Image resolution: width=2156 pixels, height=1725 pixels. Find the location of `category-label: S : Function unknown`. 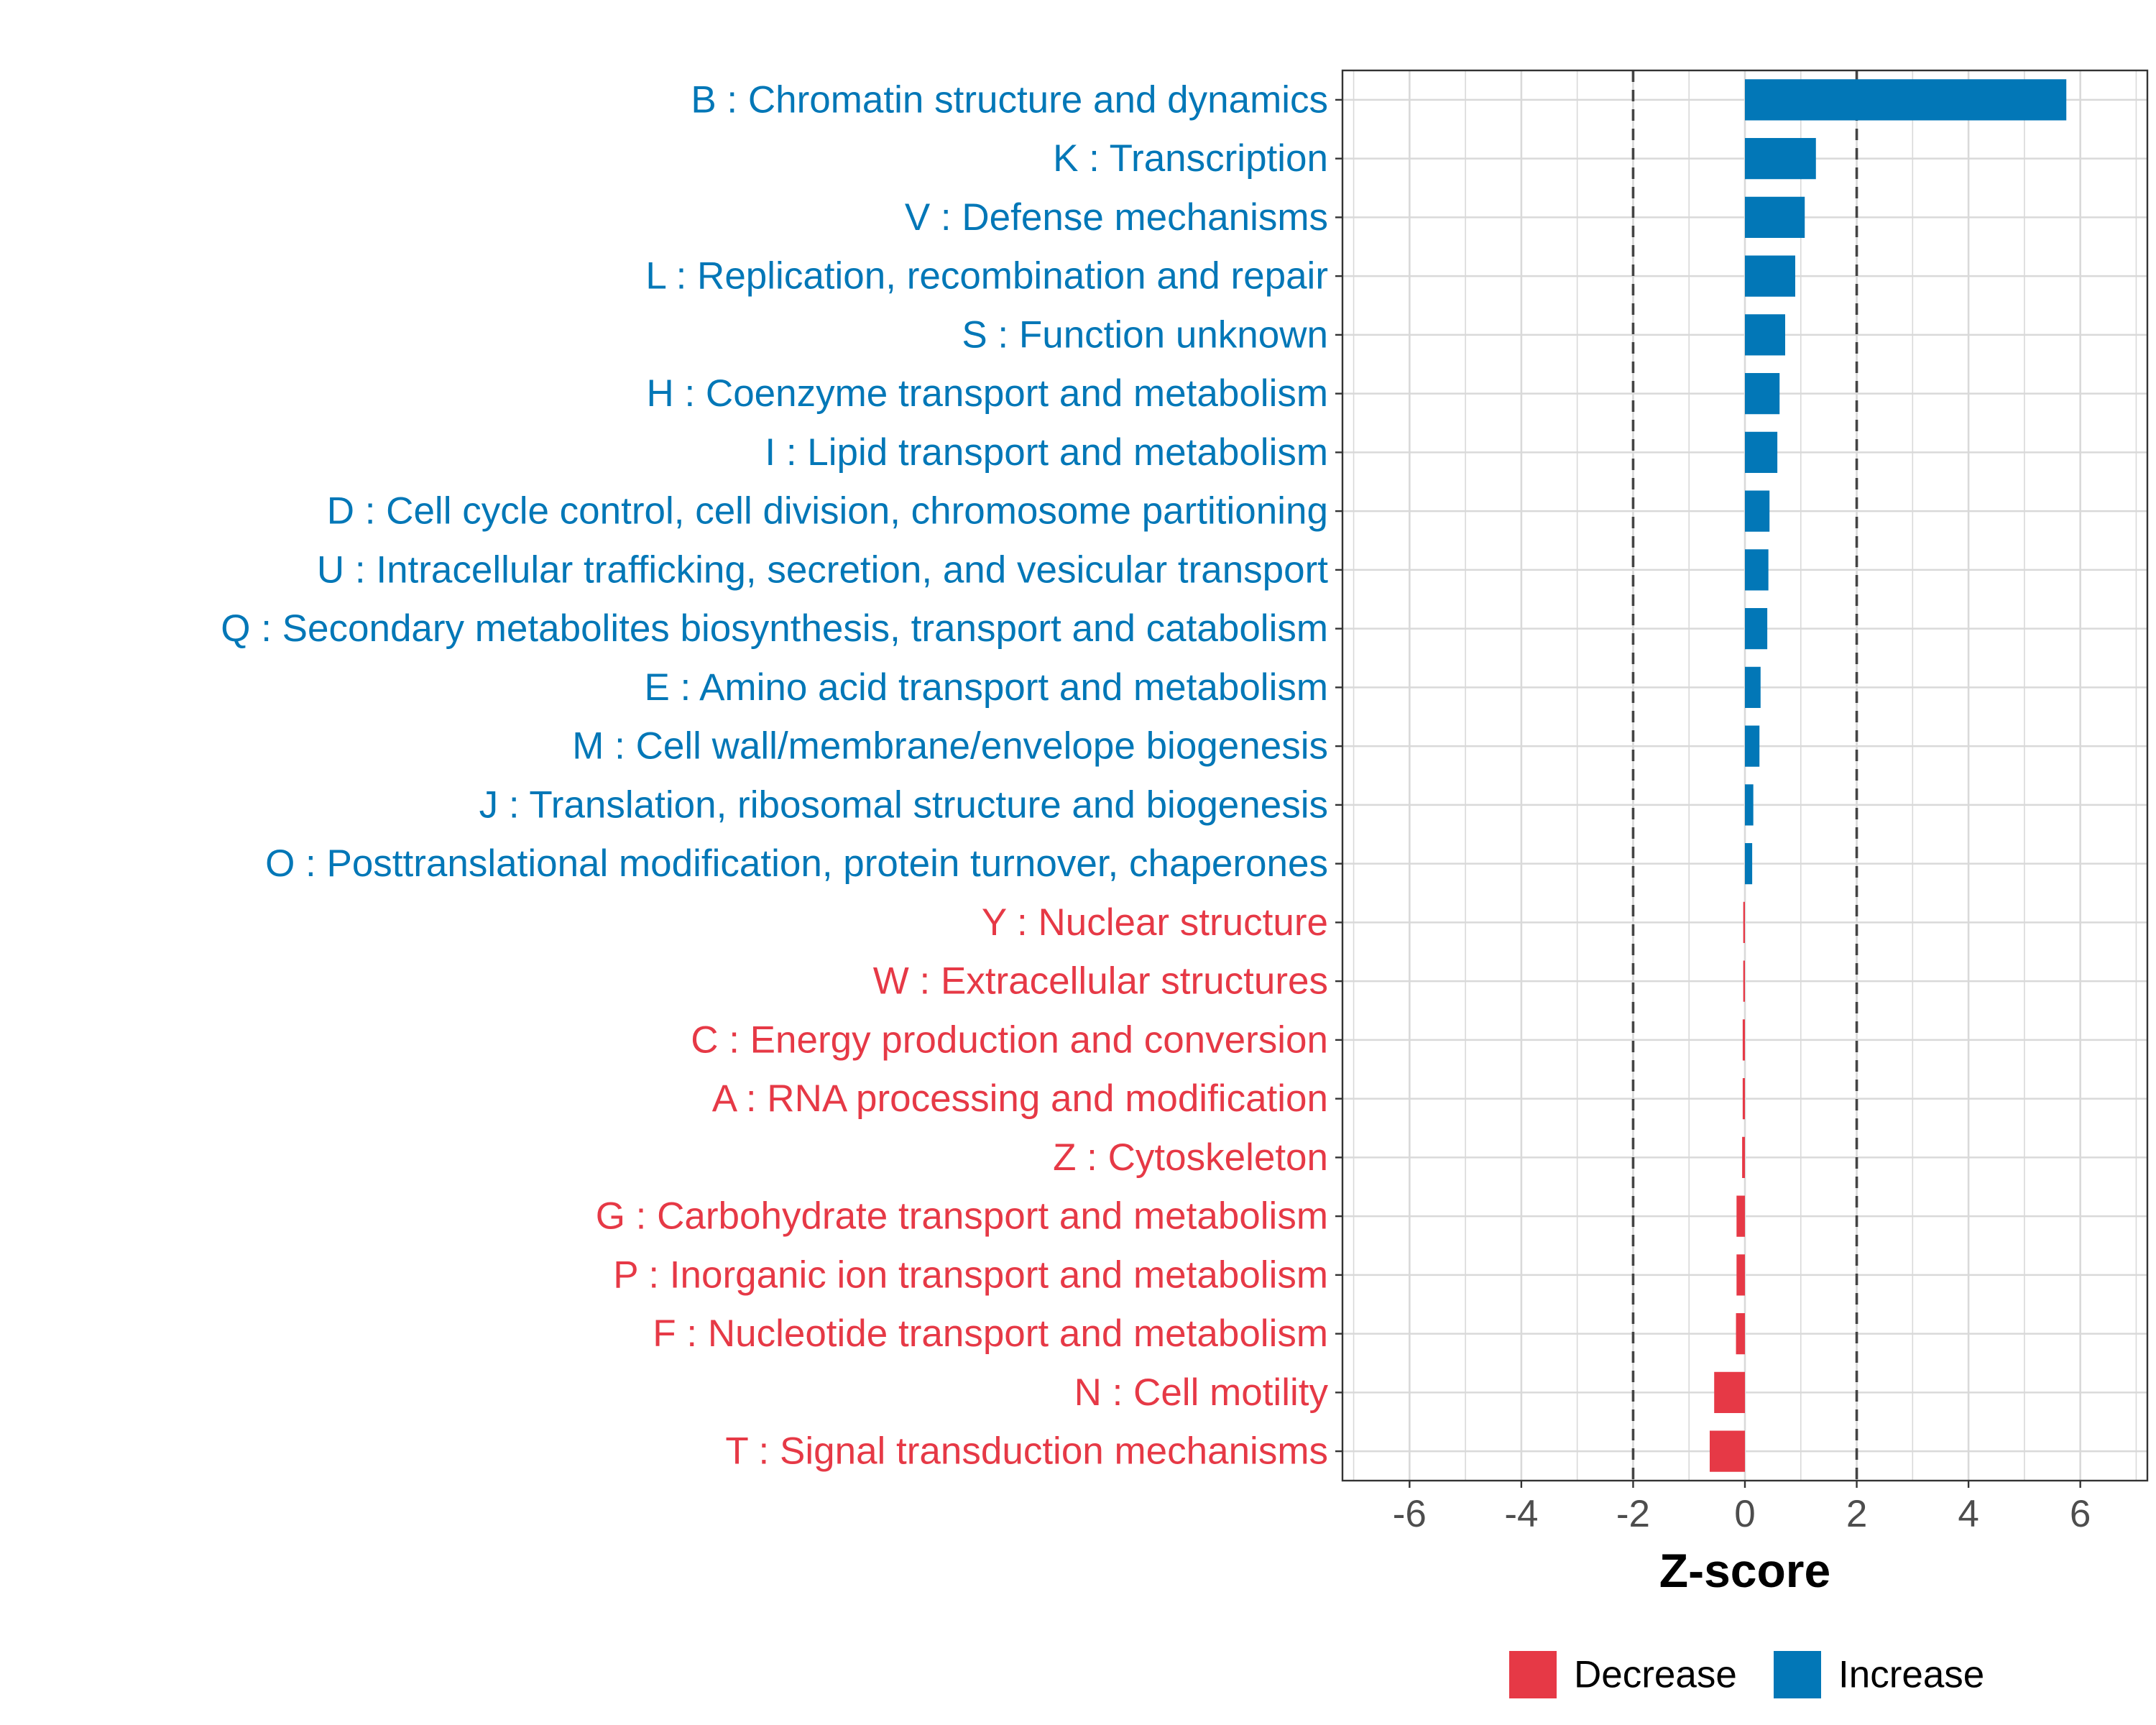

category-label: S : Function unknown is located at coordinates (1145, 334).